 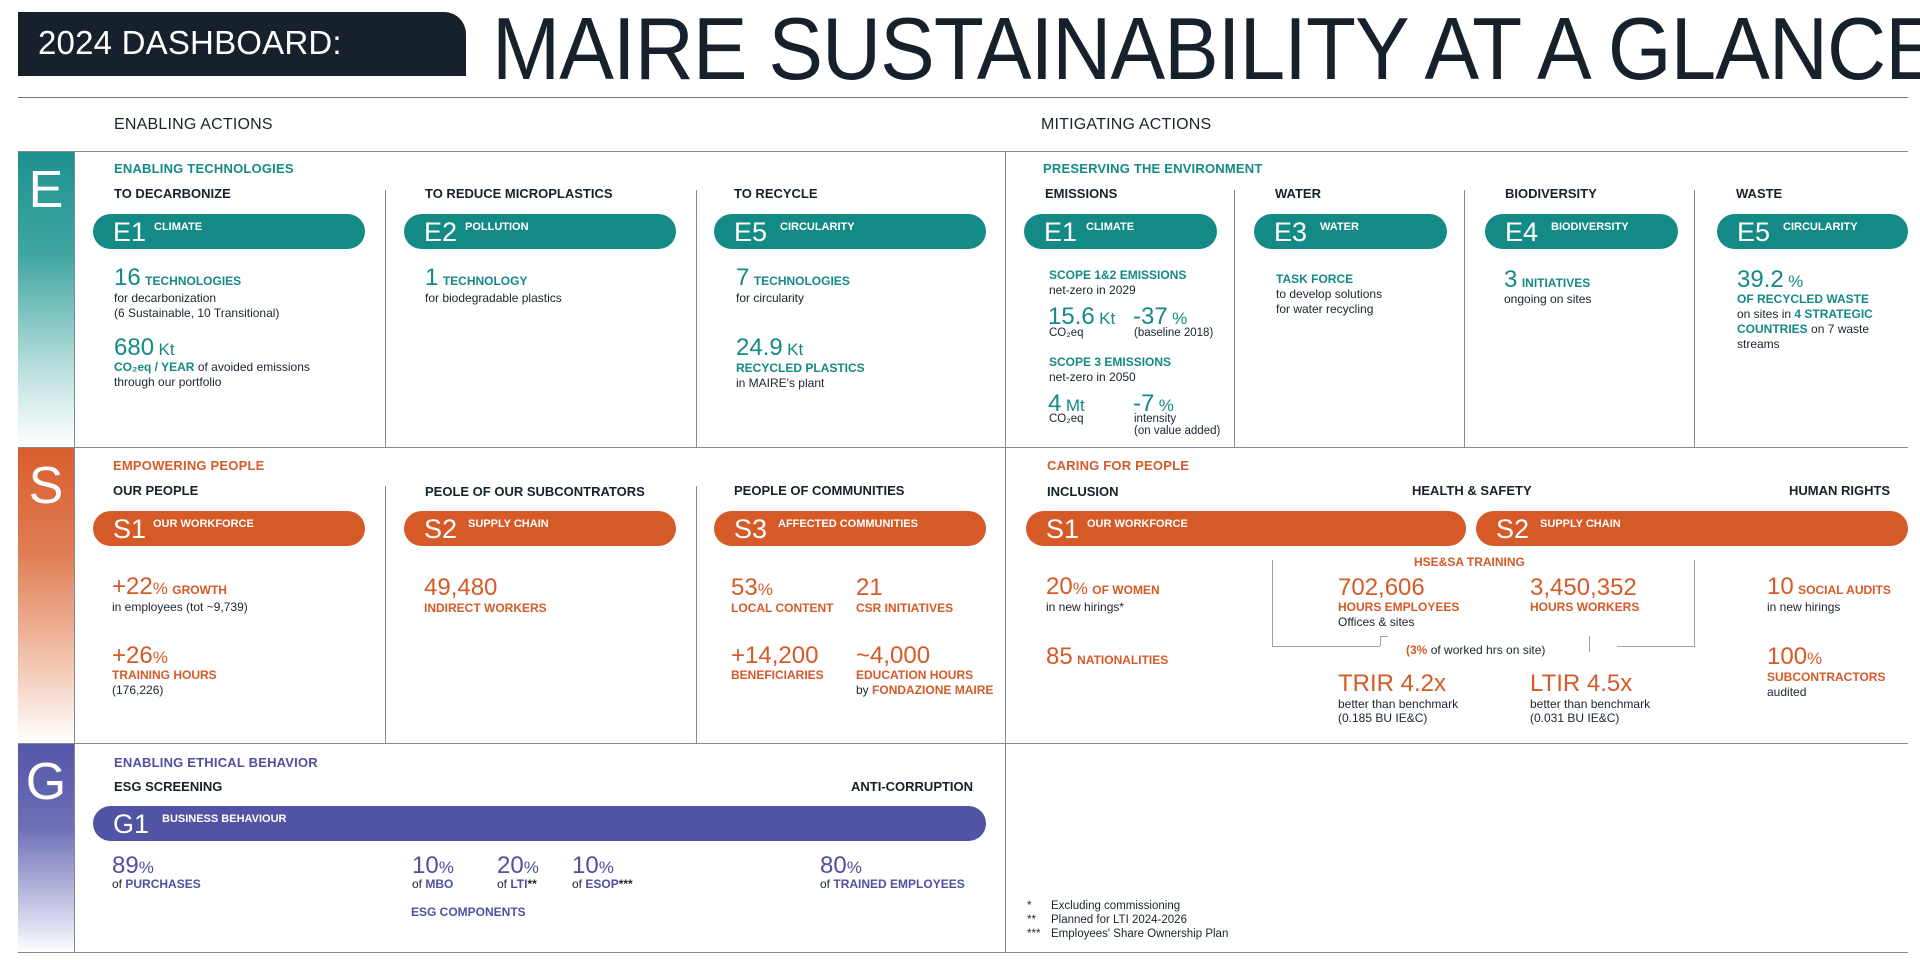 I want to click on metric-label: TRAINING HOURS, so click(x=164, y=675).